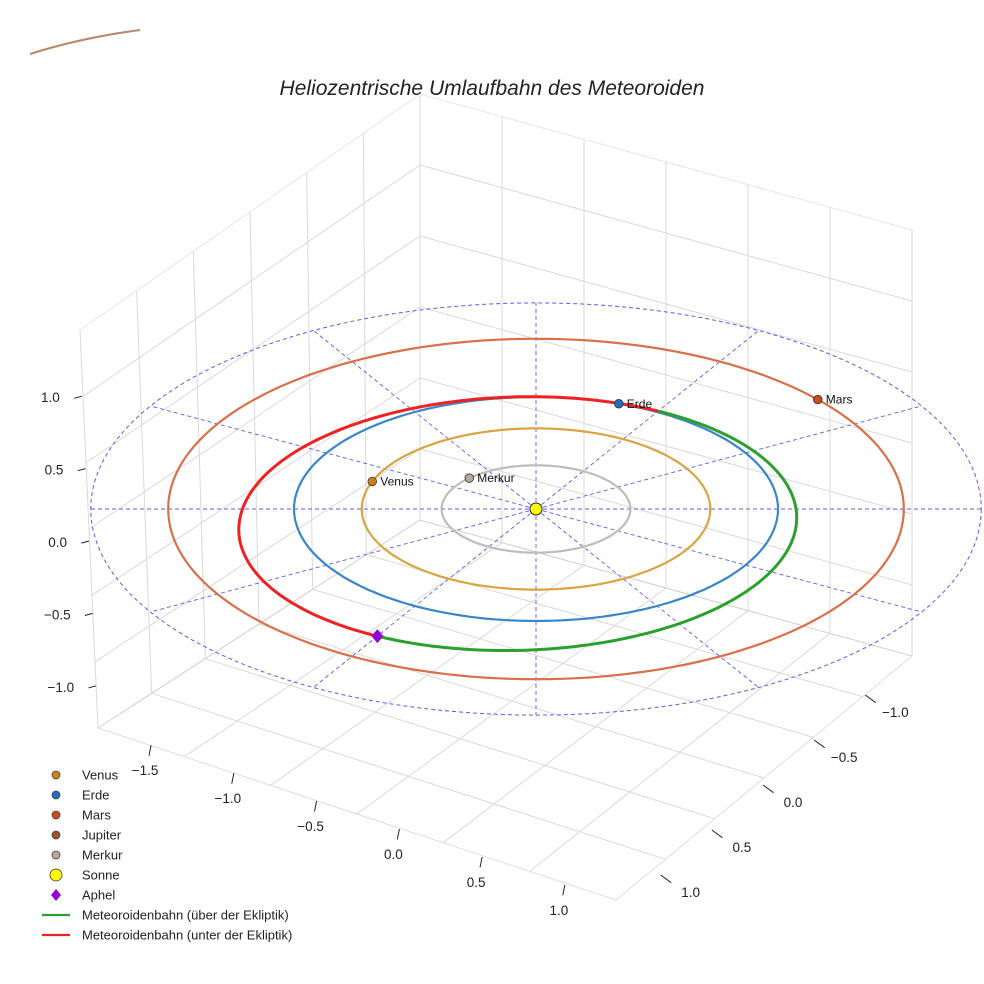  Describe the element at coordinates (839, 400) in the screenshot. I see `planet-label-mars: Mars` at that location.